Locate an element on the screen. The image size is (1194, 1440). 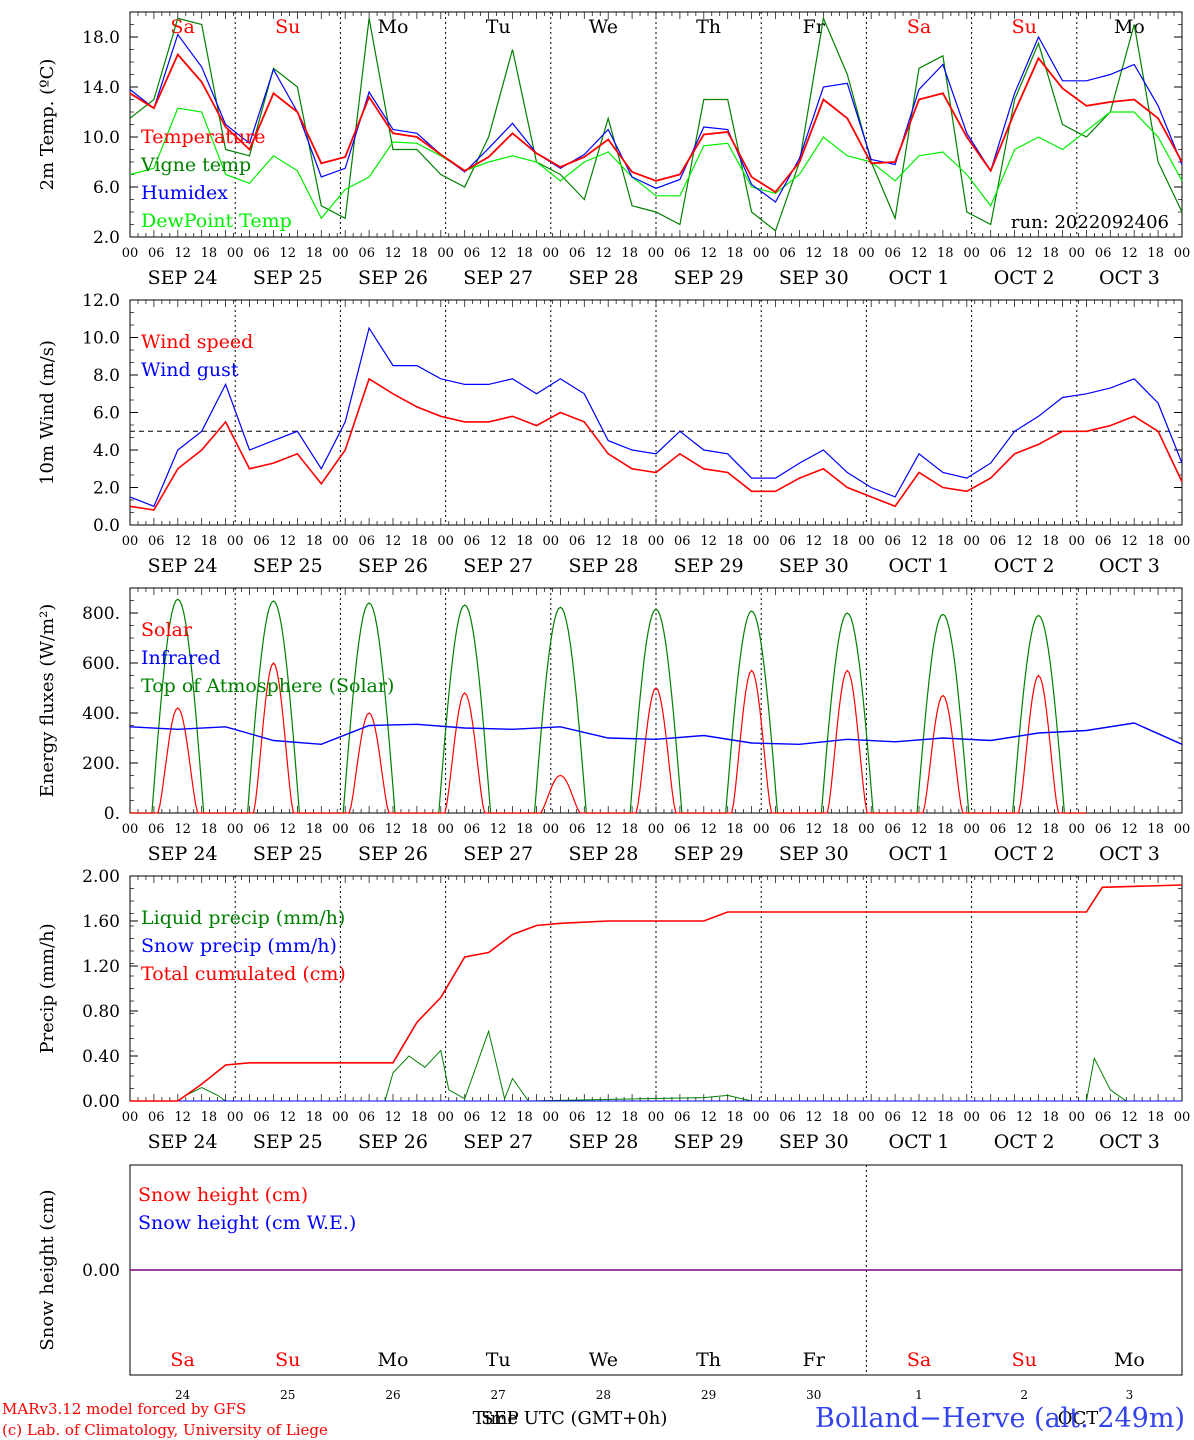
date-label: SEP 25 is located at coordinates (288, 854).